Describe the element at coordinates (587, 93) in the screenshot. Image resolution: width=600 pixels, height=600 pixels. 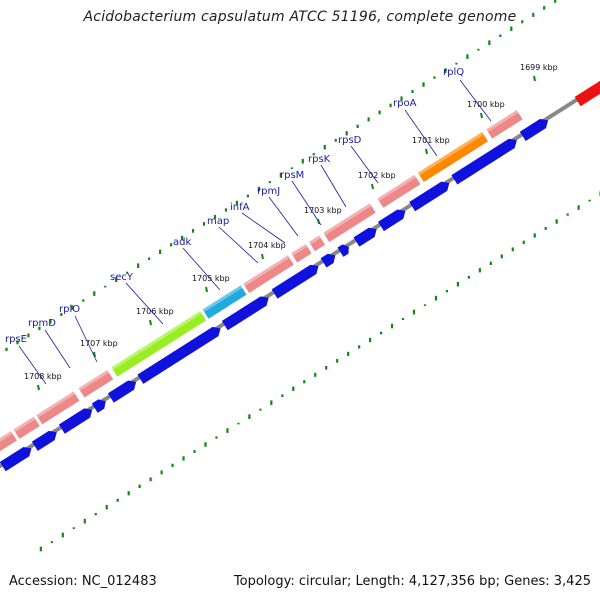
I see `gene-rev-red` at that location.